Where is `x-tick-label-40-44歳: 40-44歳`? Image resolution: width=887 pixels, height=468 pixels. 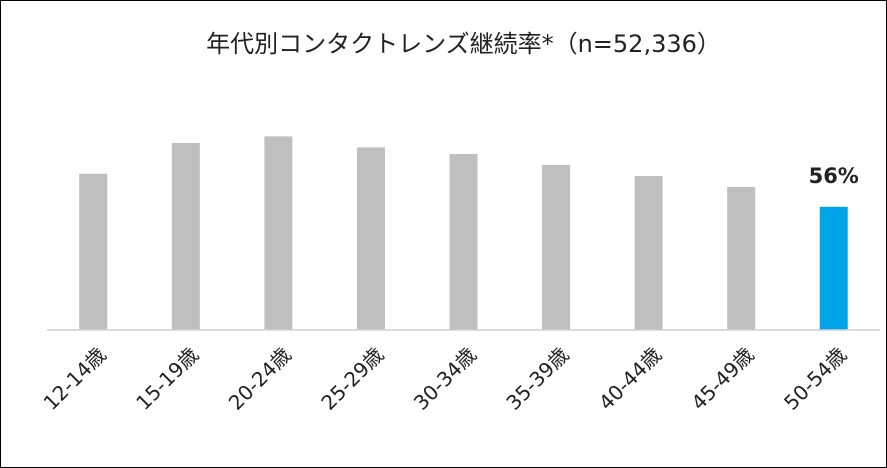
x-tick-label-40-44歳: 40-44歳 is located at coordinates (630, 379).